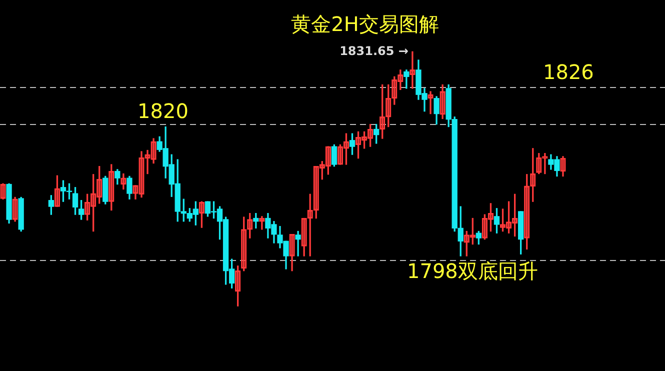 The image size is (665, 371). What do you see at coordinates (568, 72) in the screenshot?
I see `ref-line-label: 1826` at bounding box center [568, 72].